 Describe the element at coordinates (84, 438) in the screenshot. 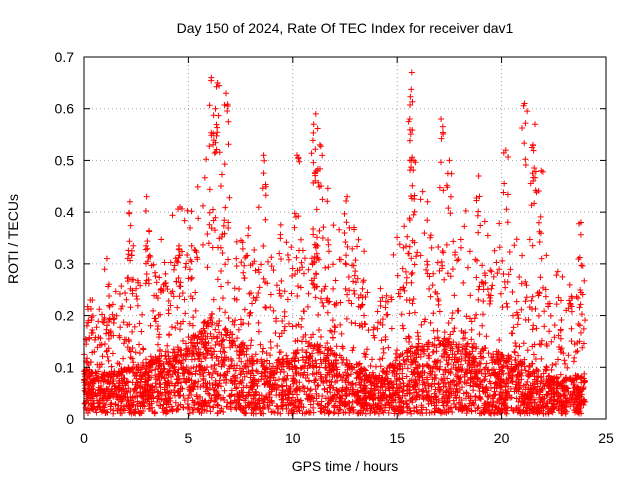

I see `x-tick-label: 0` at that location.